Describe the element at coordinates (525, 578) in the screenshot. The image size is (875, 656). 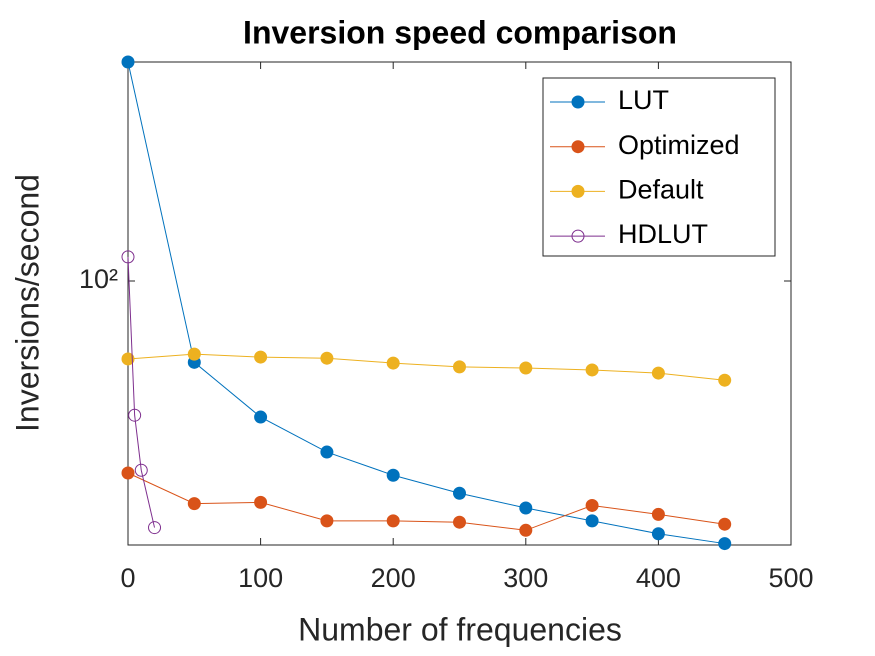
I see `x-tick-label: 300` at that location.